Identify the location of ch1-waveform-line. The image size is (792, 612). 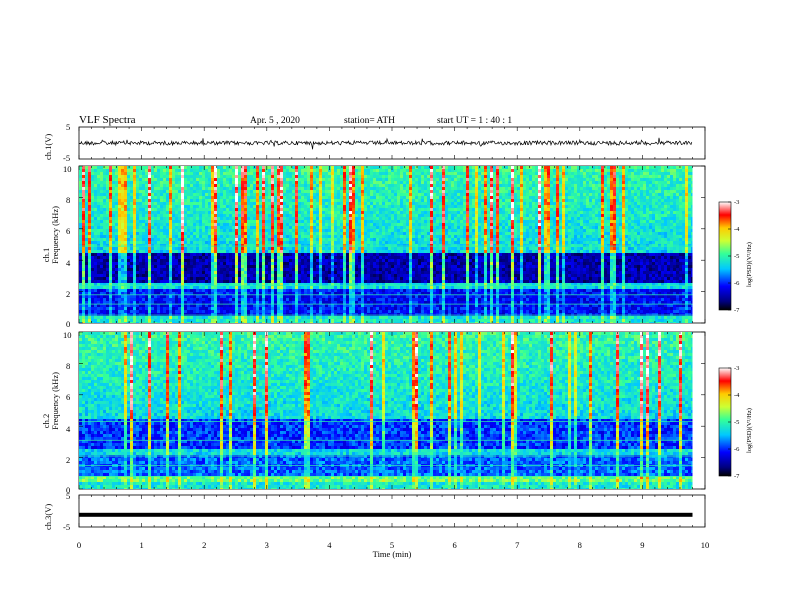
(385, 143).